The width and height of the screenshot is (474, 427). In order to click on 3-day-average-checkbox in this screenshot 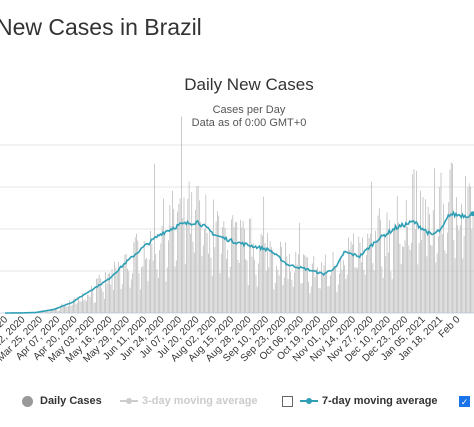, I will do `click(287, 401)`.